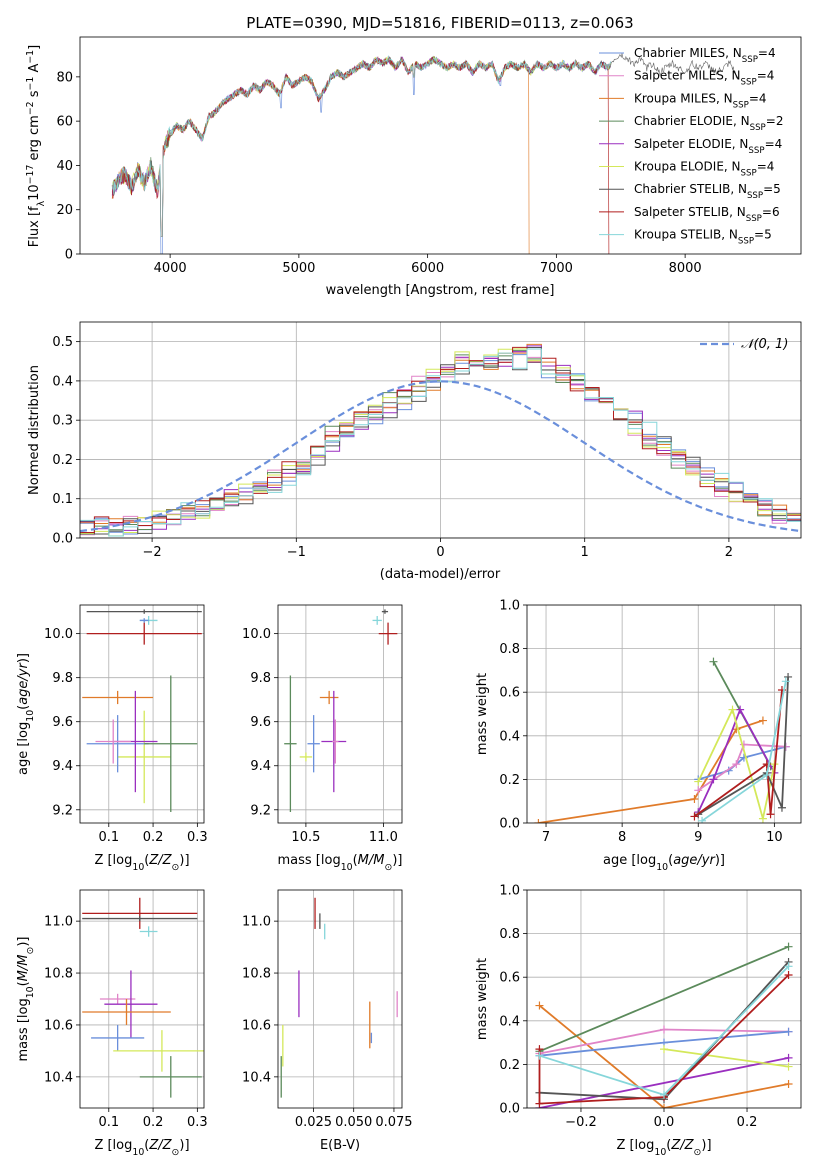  What do you see at coordinates (141, 1148) in the screenshot?
I see `x-axis-label: Z [log10(Z/Z⊙)]` at bounding box center [141, 1148].